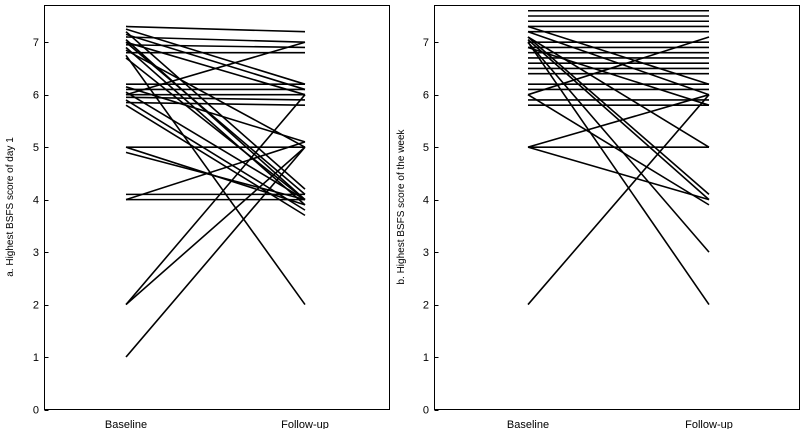 The width and height of the screenshot is (800, 429). Describe the element at coordinates (426, 253) in the screenshot. I see `panel-b-y-tick-label-3: 3` at that location.